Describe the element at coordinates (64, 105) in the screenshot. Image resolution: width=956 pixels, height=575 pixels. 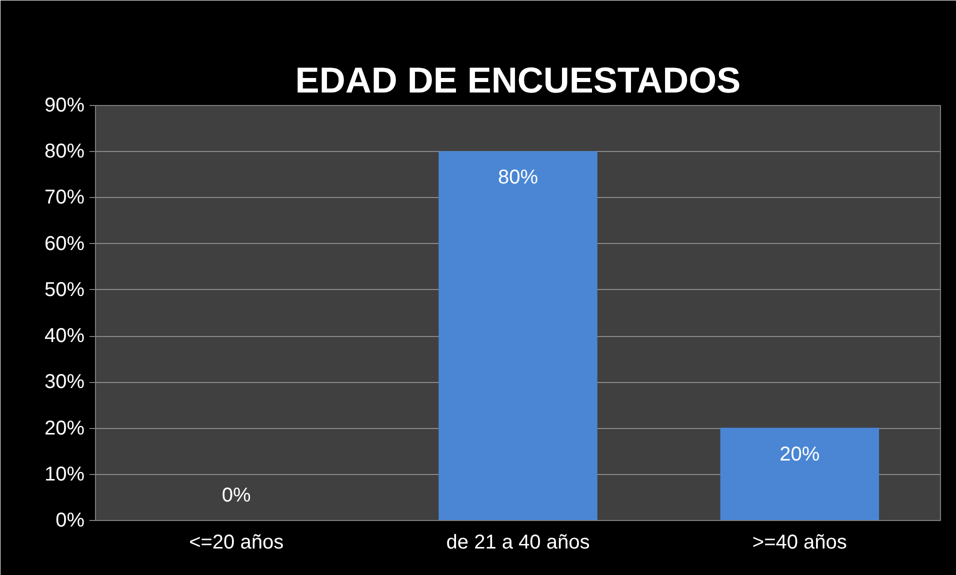
I see `y-tick-label: 90%` at that location.